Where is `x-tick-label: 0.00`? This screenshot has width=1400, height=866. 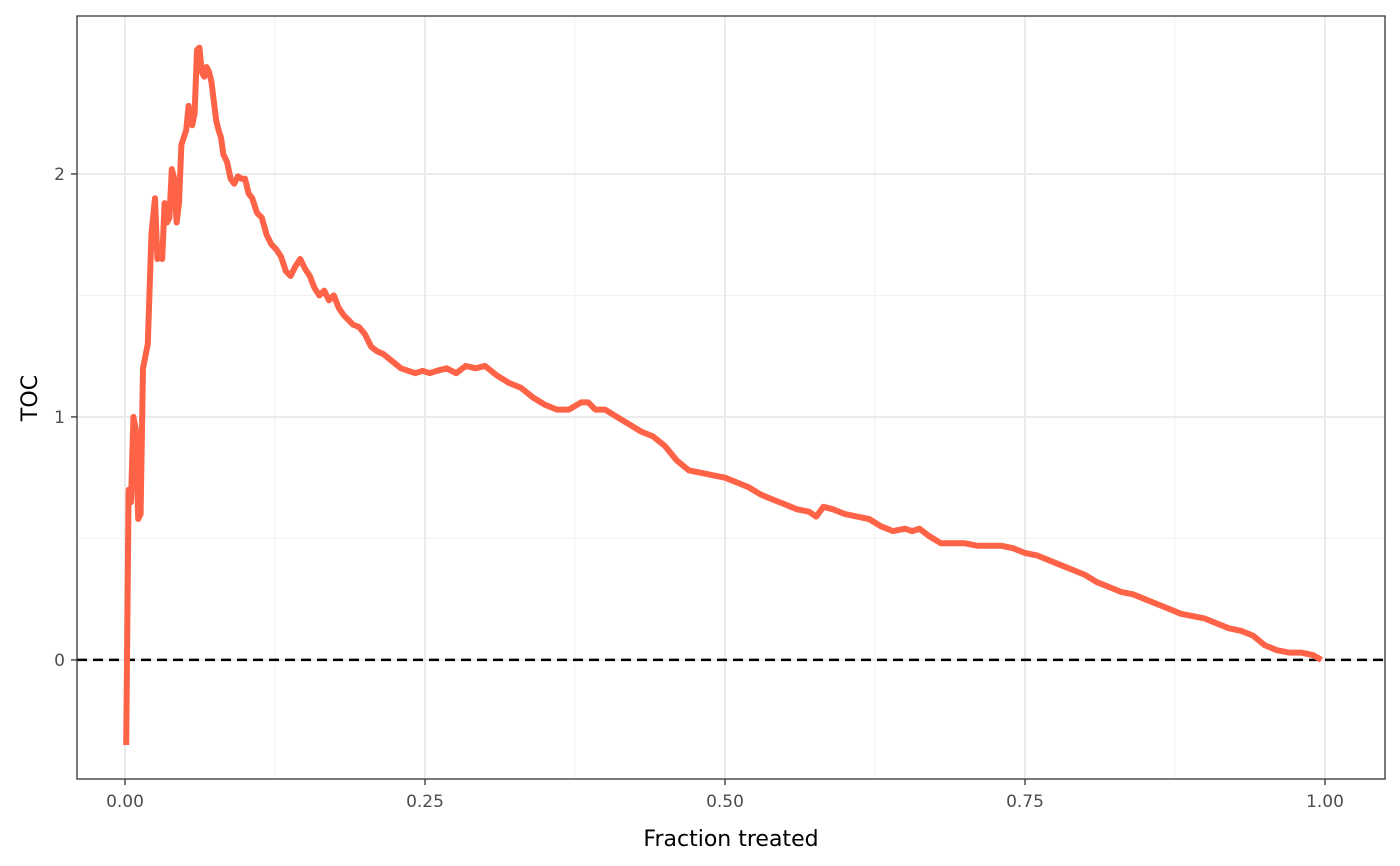
x-tick-label: 0.00 is located at coordinates (125, 802).